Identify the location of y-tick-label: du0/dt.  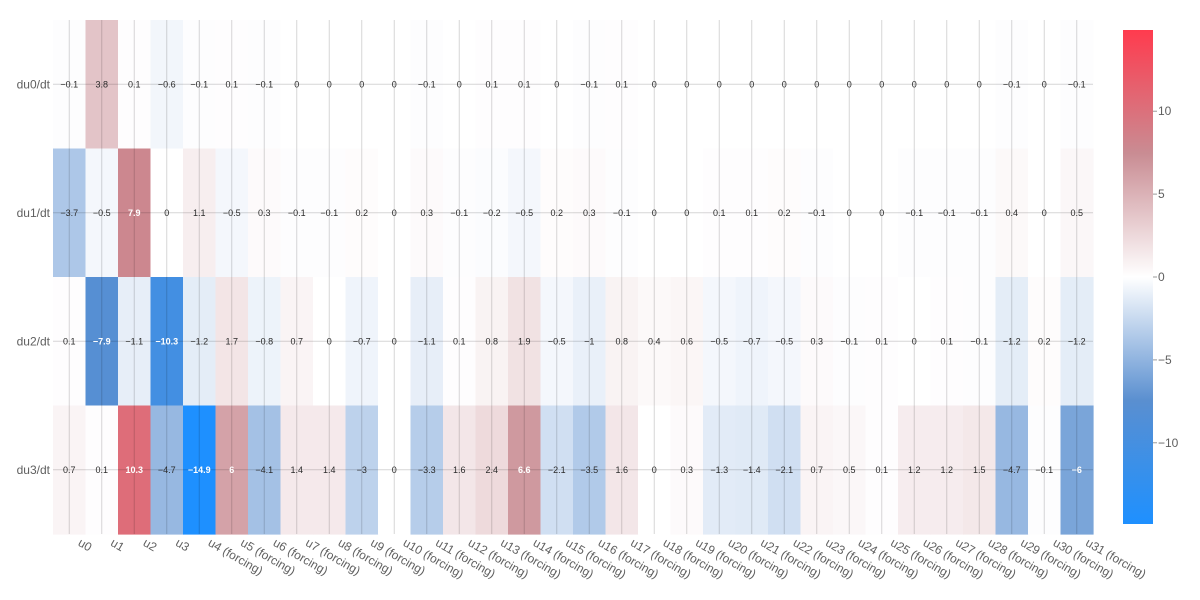
(34, 84).